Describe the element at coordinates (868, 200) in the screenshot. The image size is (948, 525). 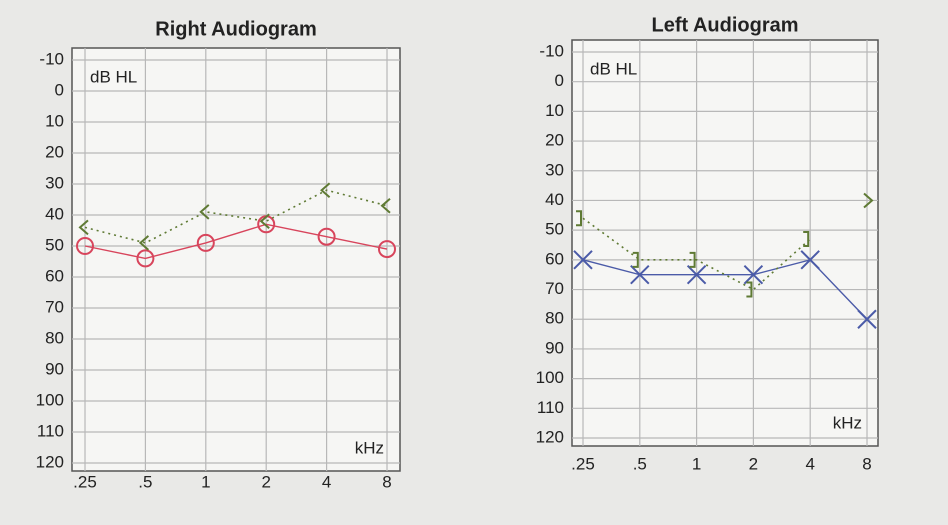
I see `marker-greater-than` at that location.